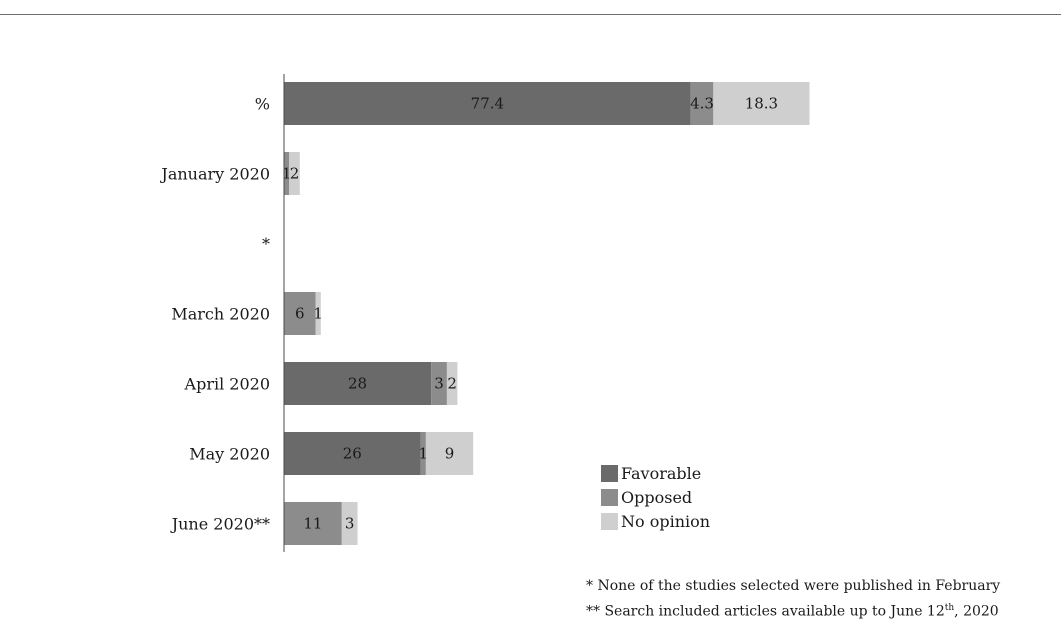 The width and height of the screenshot is (1061, 626). I want to click on value-label-opposed-march-2020: 6, so click(300, 314).